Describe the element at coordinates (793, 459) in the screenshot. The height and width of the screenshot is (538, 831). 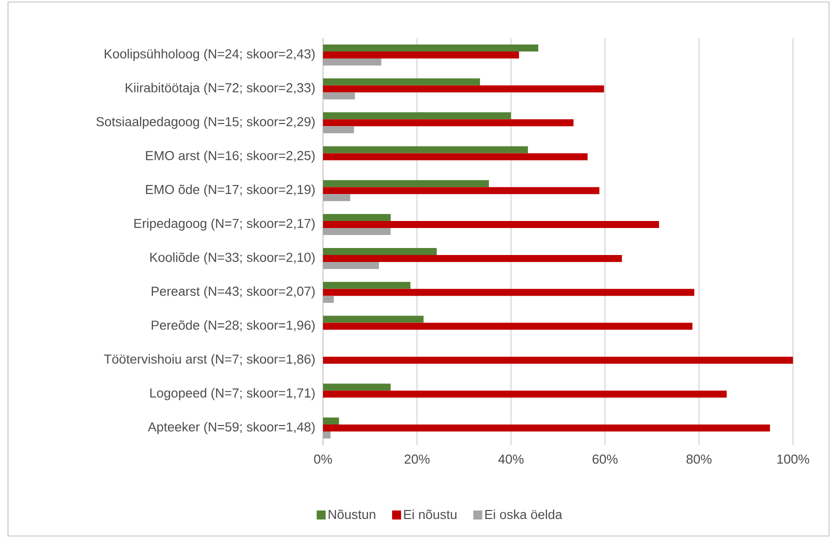
I see `x-tick-label: 100%` at that location.